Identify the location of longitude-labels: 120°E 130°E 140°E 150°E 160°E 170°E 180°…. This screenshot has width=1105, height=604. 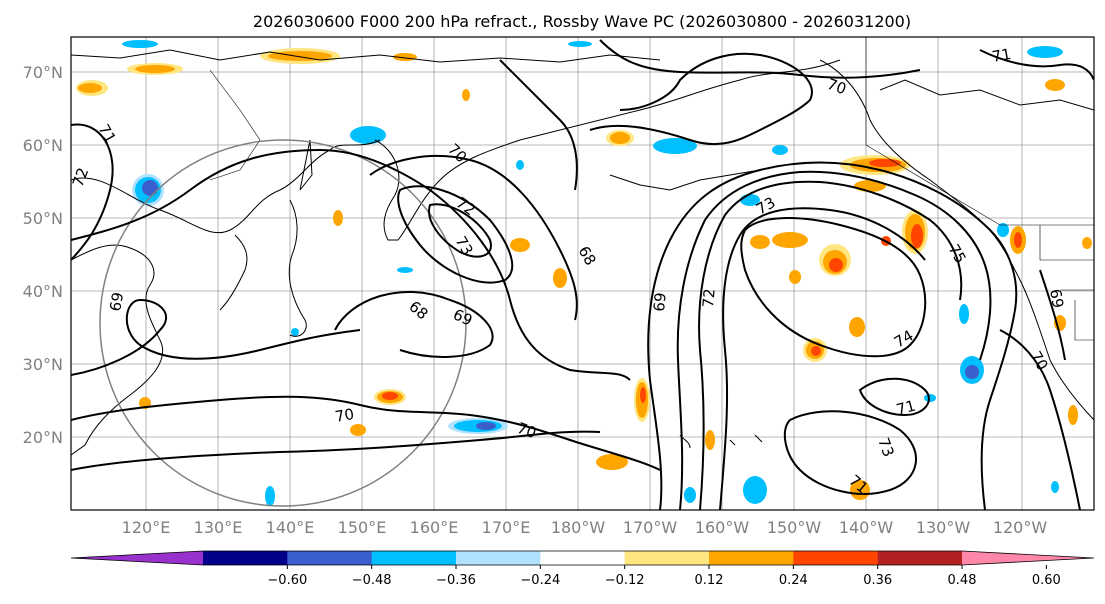
(585, 527).